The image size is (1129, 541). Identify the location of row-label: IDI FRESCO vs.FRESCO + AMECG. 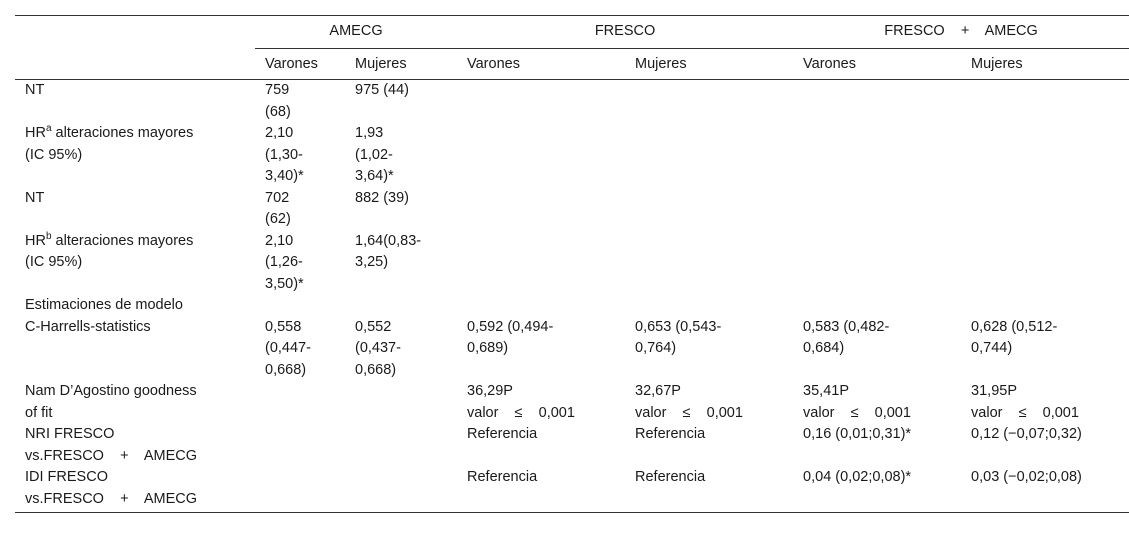
(135, 490).